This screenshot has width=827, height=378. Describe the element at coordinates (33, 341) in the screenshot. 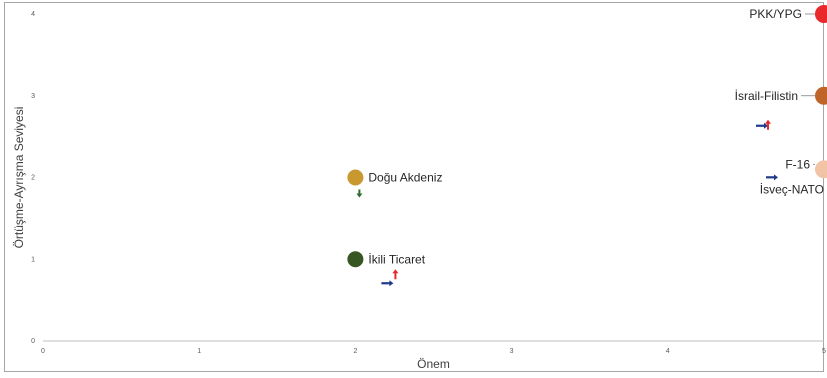

I see `y-tick-label: 0` at that location.